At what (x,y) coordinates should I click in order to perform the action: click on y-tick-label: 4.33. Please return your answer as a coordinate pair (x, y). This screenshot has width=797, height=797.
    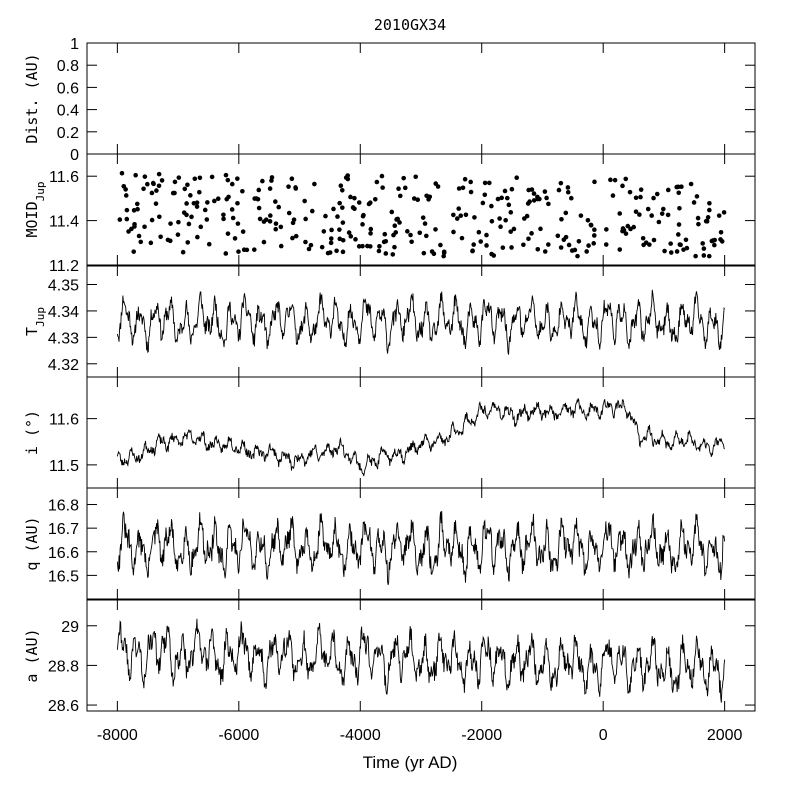
    Looking at the image, I should click on (63, 338).